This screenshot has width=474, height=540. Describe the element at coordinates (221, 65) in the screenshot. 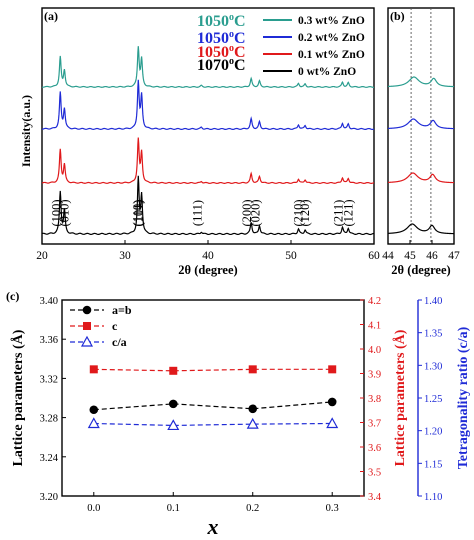

I see `temperature-label: 1070oC` at that location.